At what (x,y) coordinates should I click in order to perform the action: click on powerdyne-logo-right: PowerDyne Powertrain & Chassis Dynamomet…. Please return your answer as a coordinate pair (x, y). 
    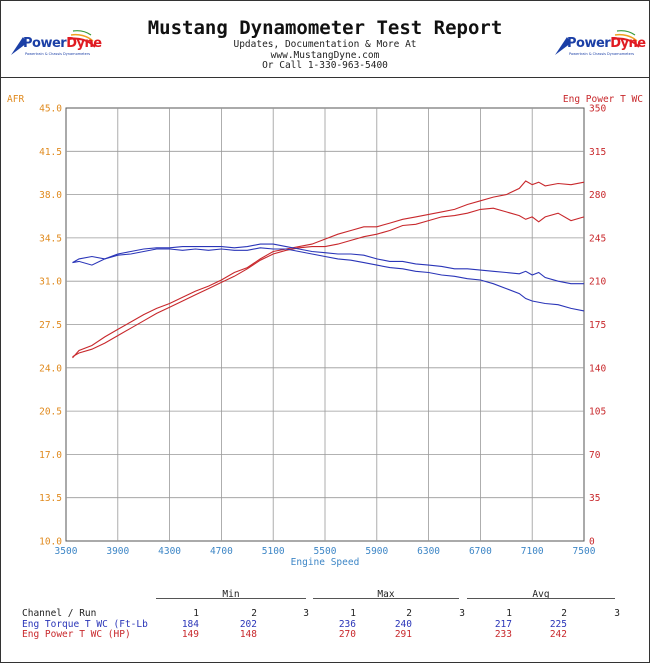
    Looking at the image, I should click on (599, 43).